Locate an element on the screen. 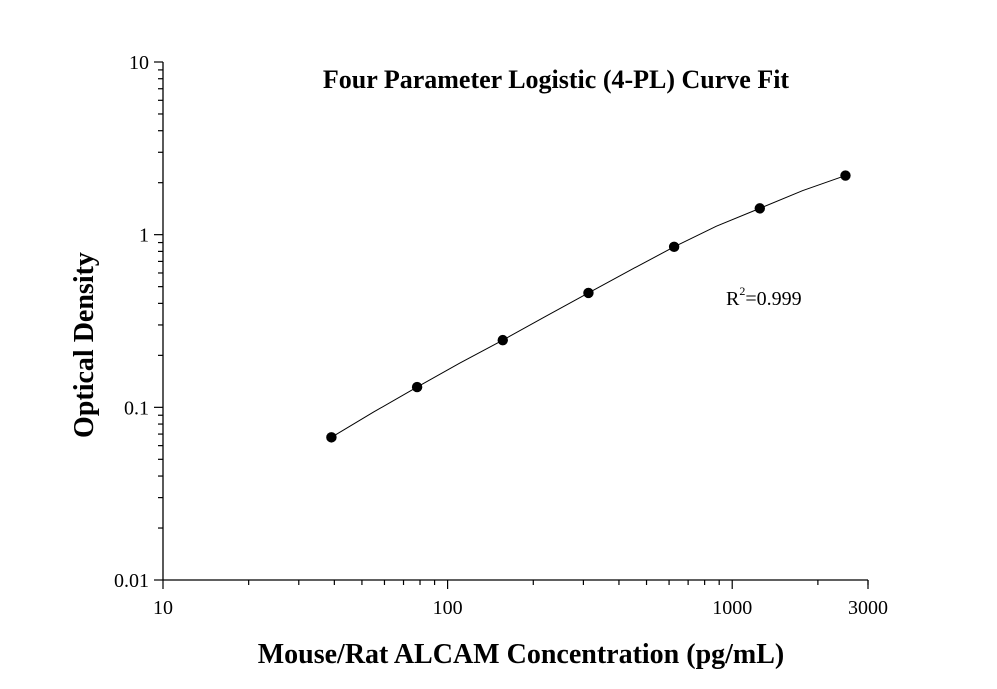 The width and height of the screenshot is (997, 689). y-tick-label: 1 is located at coordinates (144, 236).